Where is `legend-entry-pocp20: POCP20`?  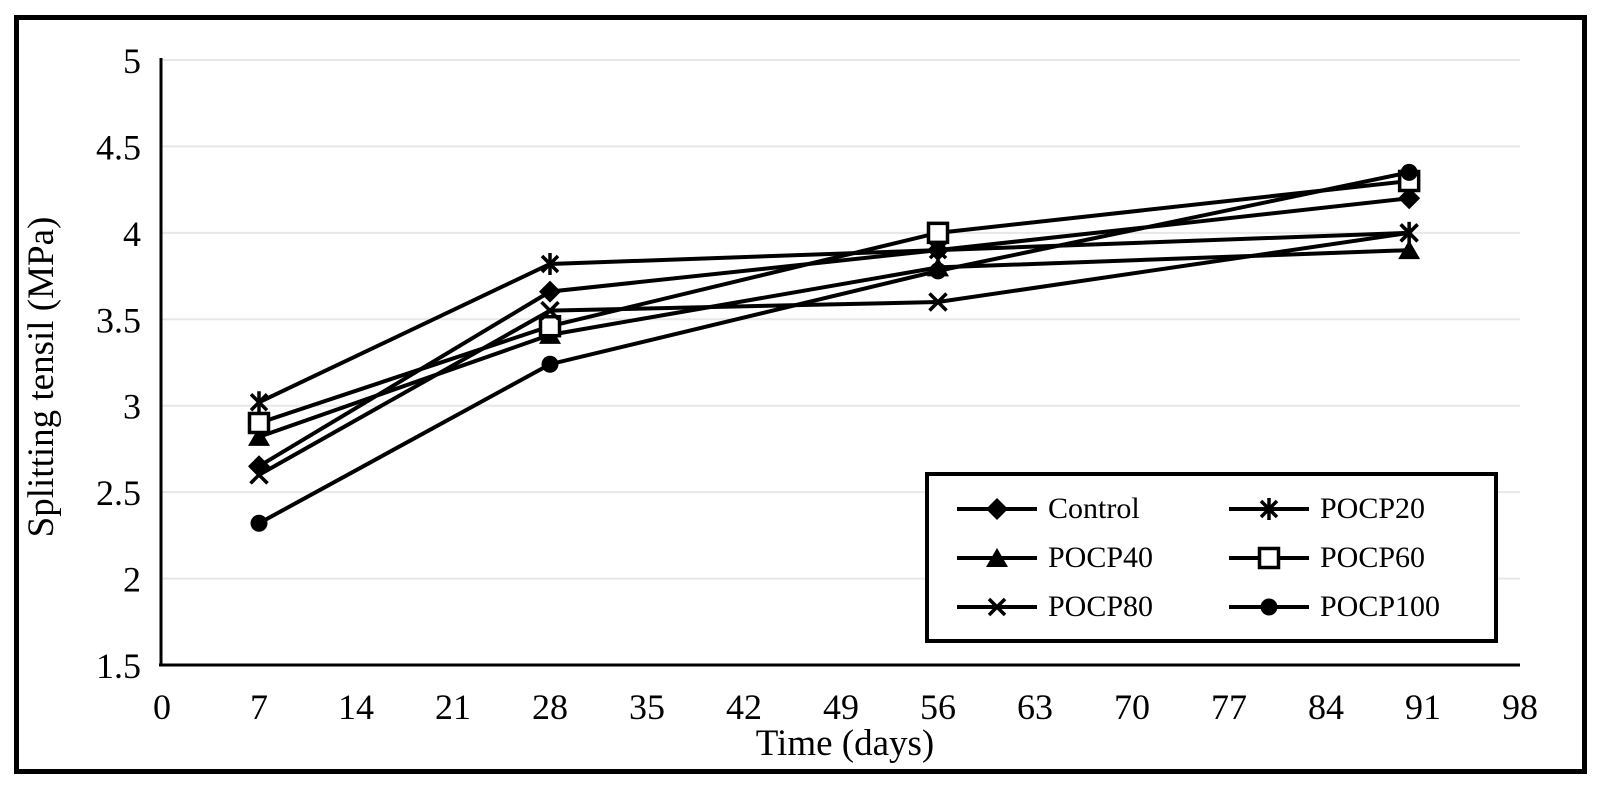
legend-entry-pocp20: POCP20 is located at coordinates (1360, 508).